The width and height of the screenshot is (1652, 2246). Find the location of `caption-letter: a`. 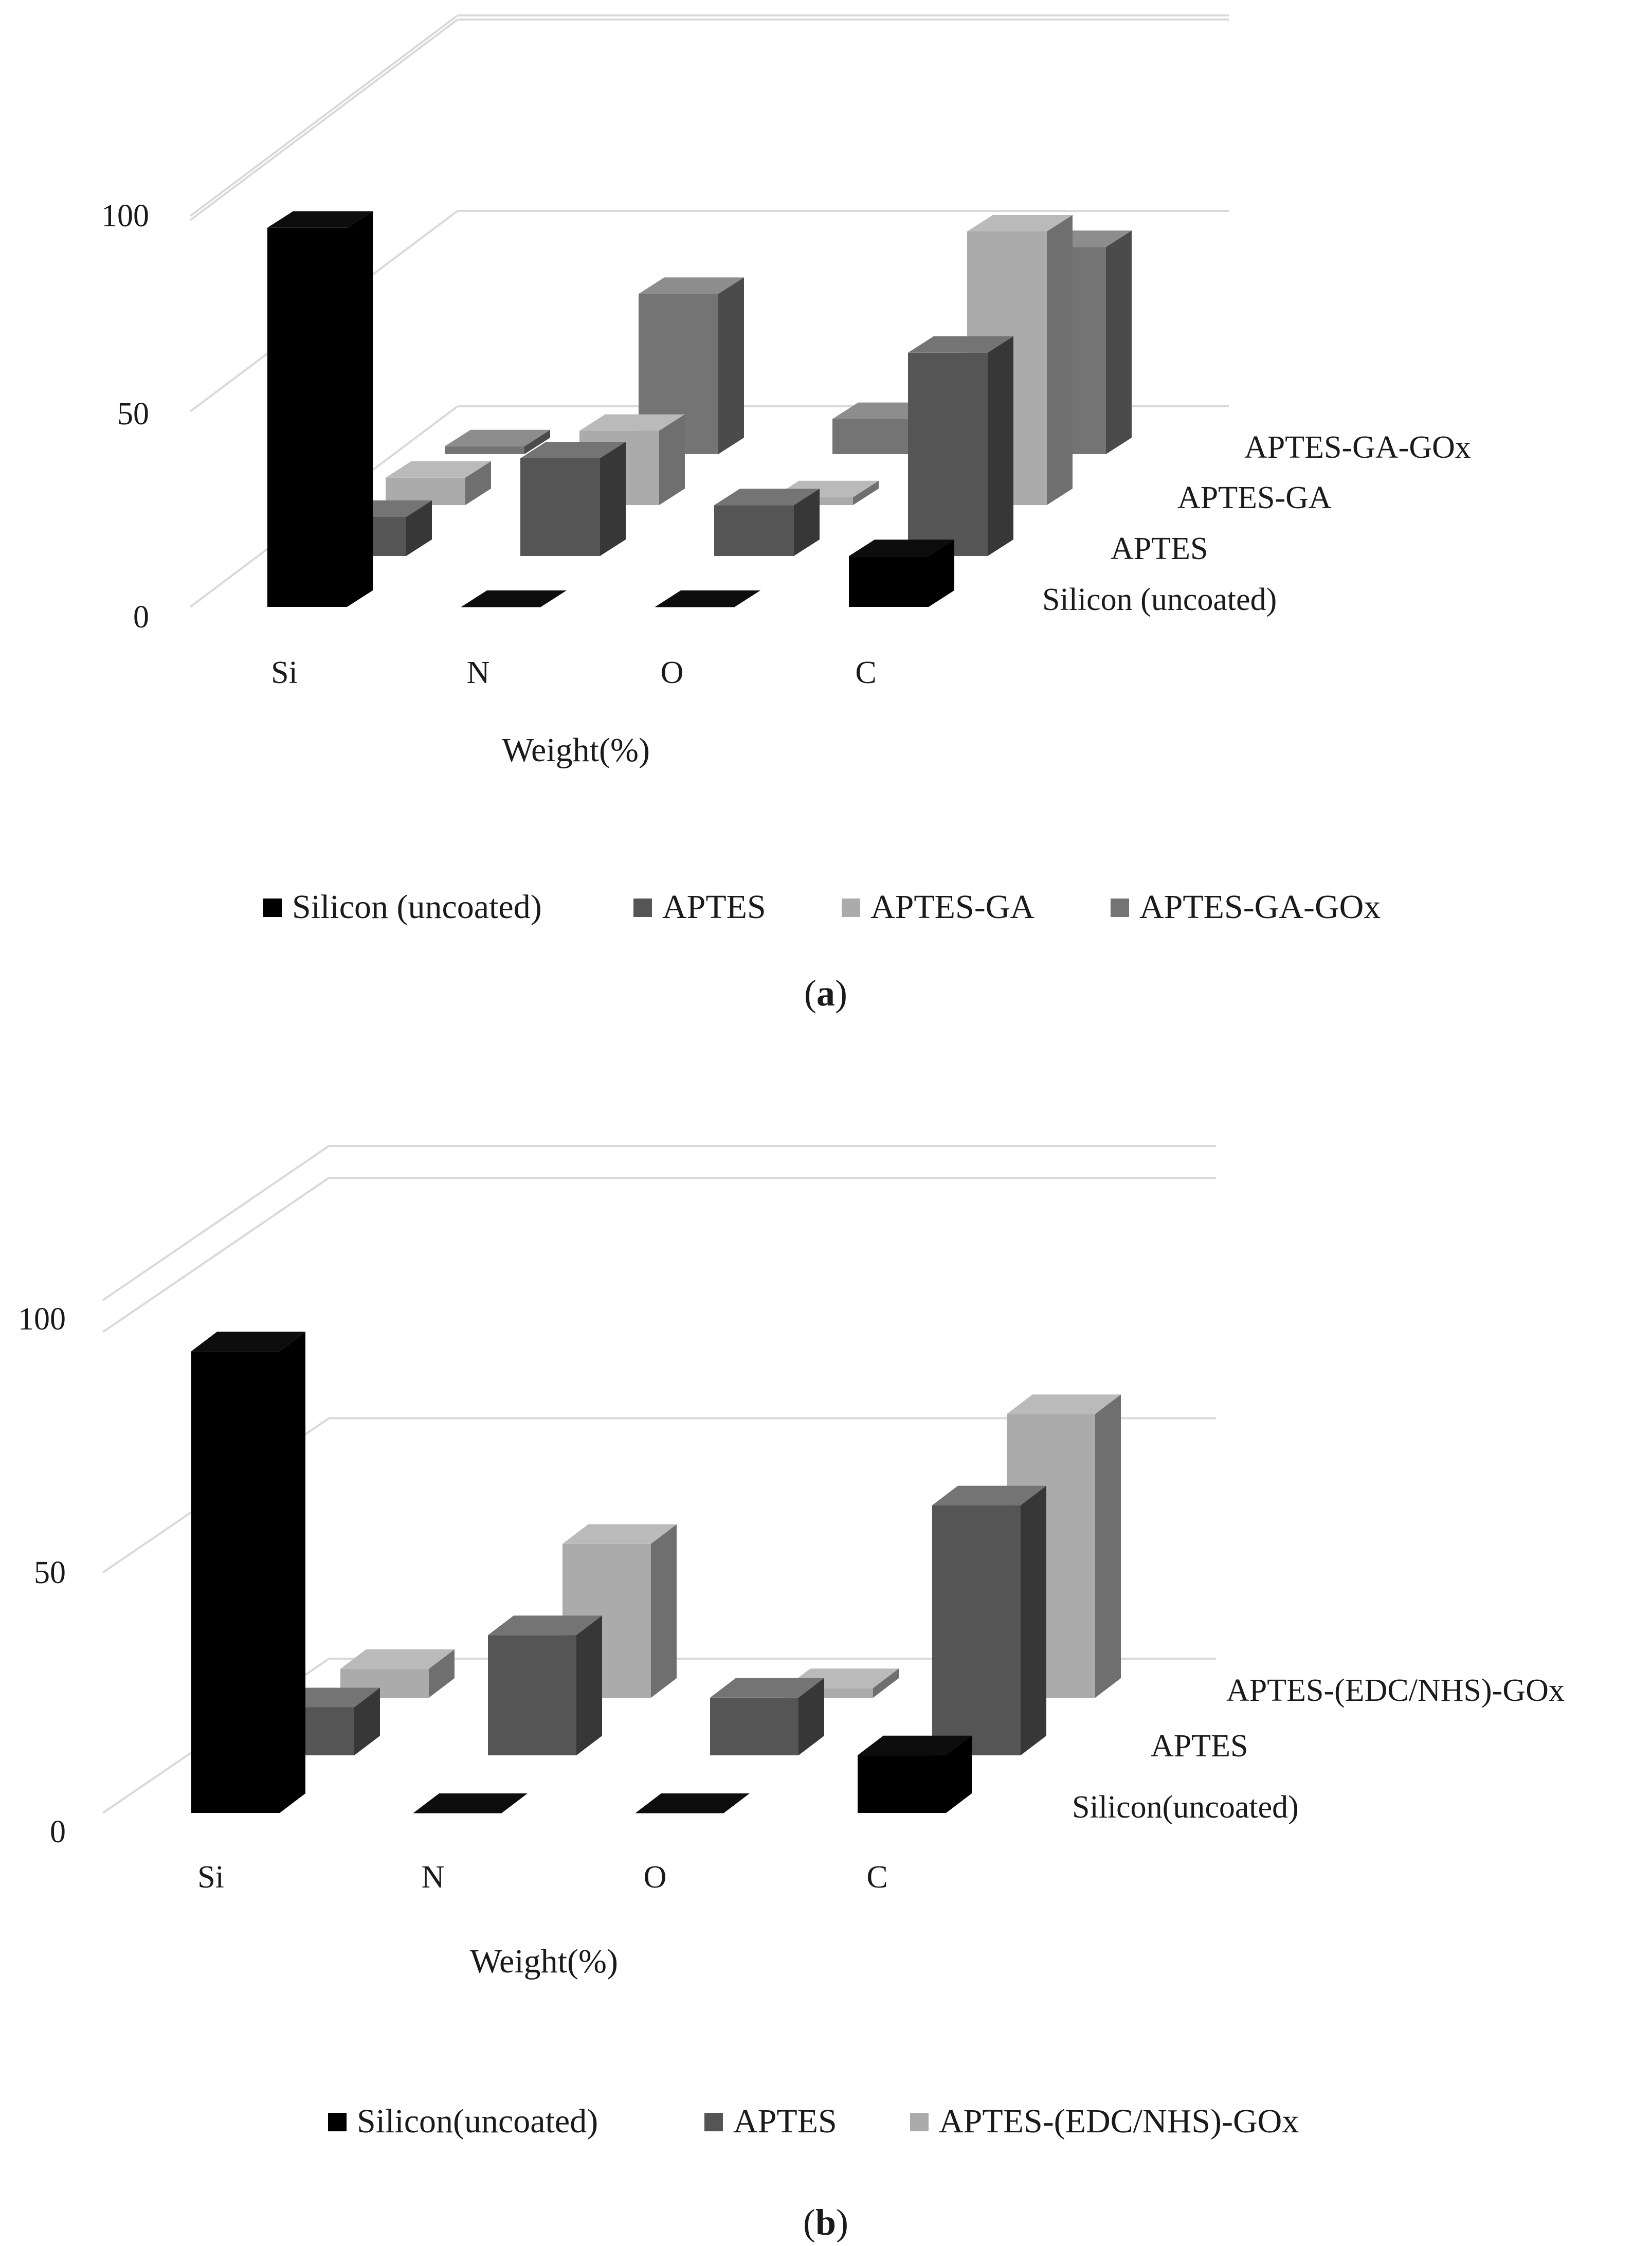

caption-letter: a is located at coordinates (825, 994).